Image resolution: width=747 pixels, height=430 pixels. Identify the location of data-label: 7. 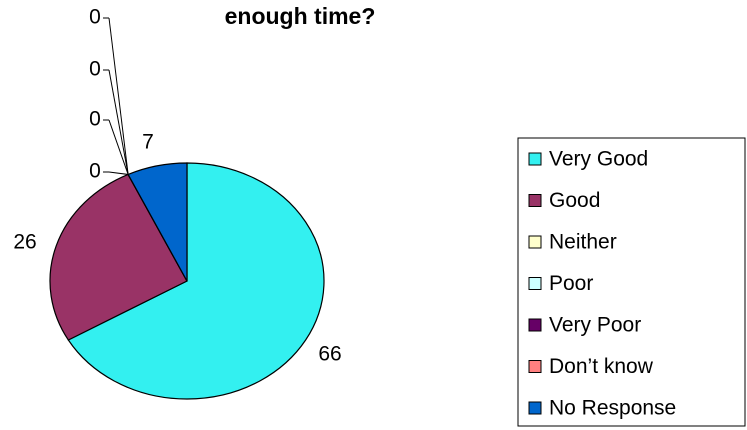
(148, 142).